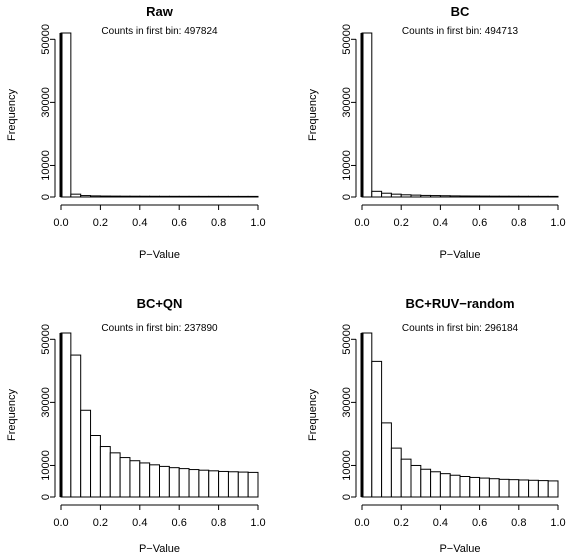 The height and width of the screenshot is (558, 566). What do you see at coordinates (459, 303) in the screenshot?
I see `chart-title: BC+RUV−random` at bounding box center [459, 303].